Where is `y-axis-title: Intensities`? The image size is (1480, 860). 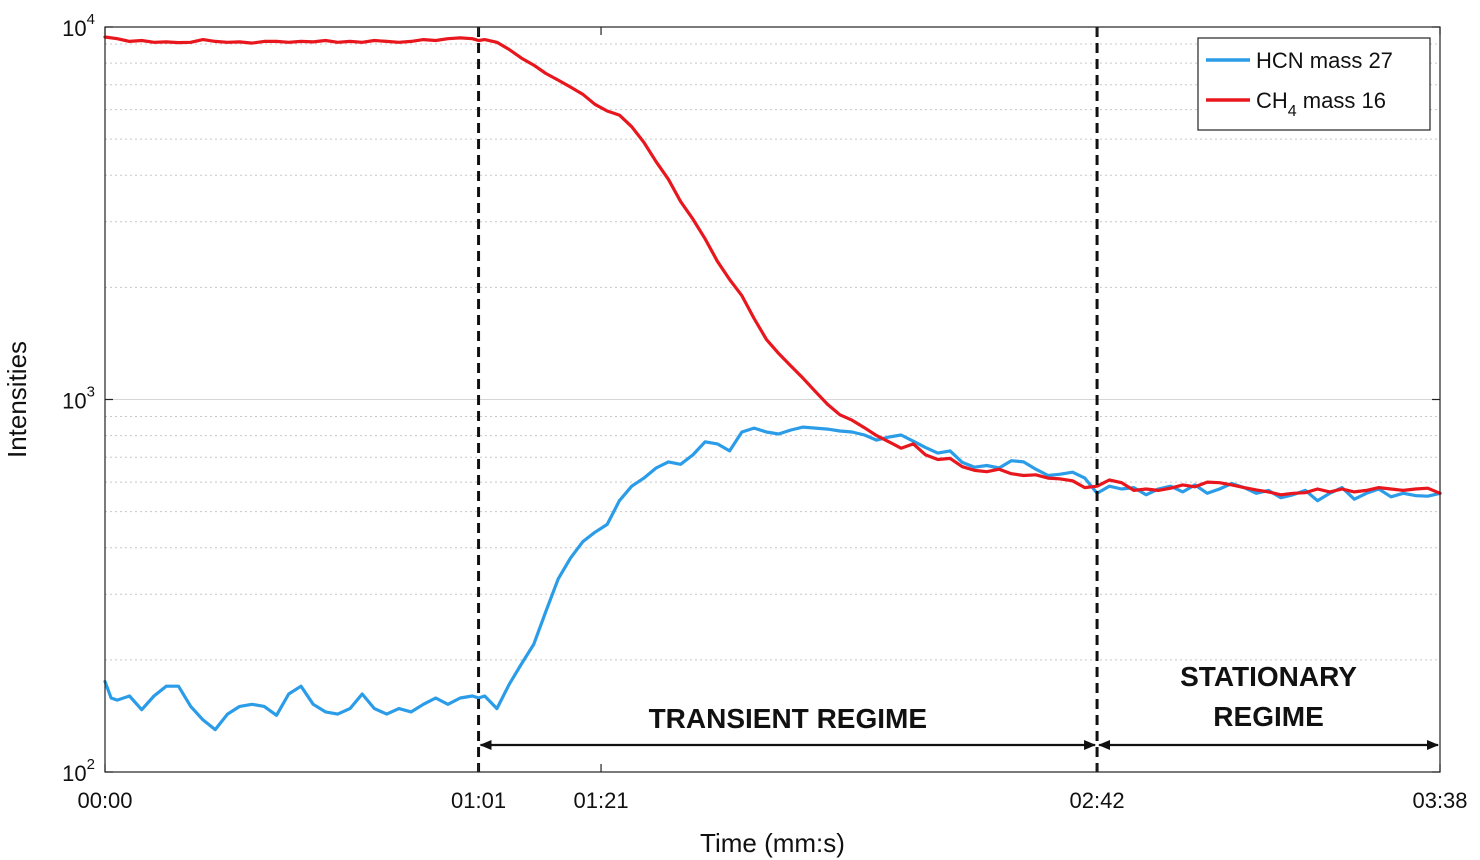 y-axis-title: Intensities is located at coordinates (17, 399).